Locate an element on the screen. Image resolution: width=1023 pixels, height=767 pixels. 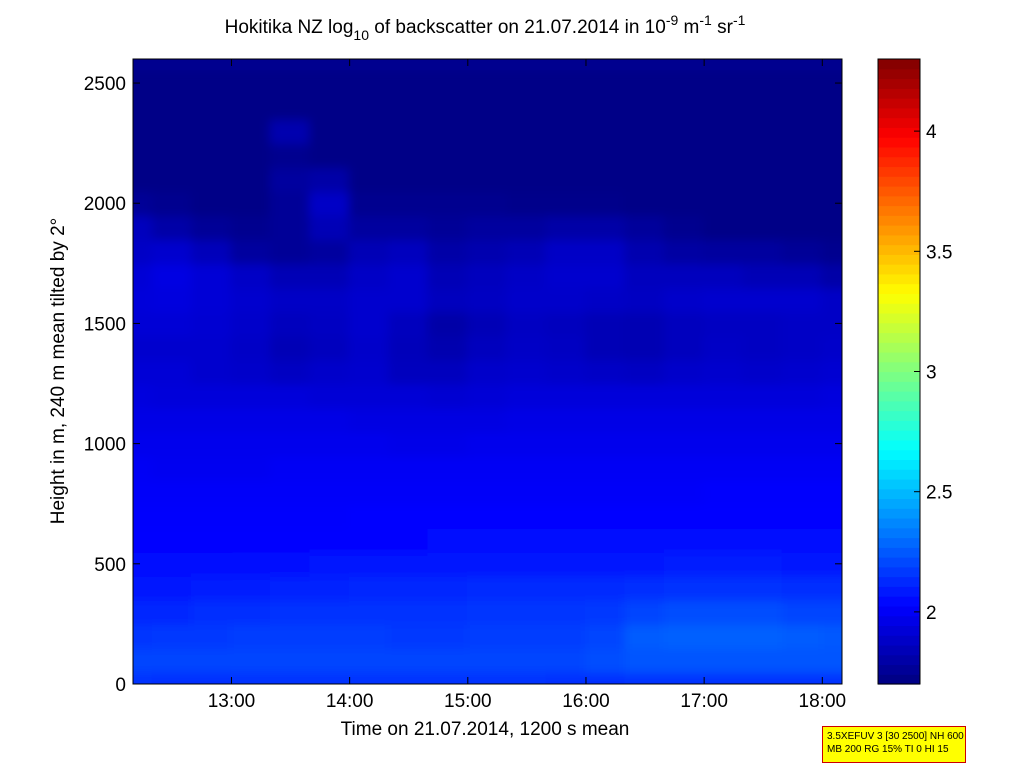
colorbar-tick-label: 2.5 is located at coordinates (939, 493).